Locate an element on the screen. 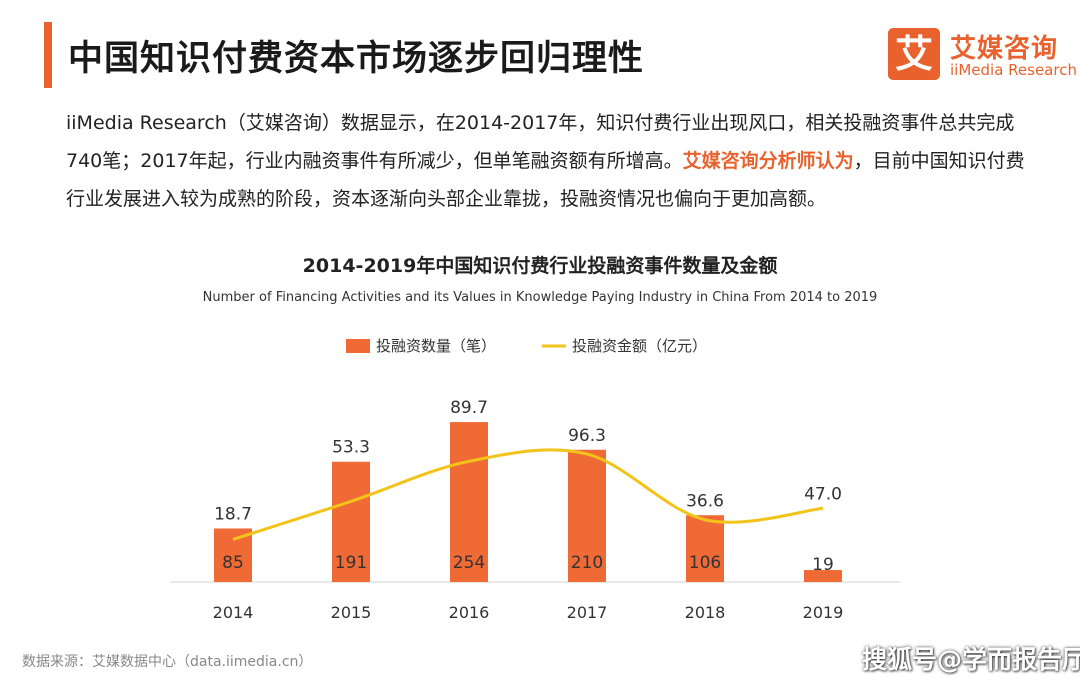  bar-value-label: 19 is located at coordinates (823, 565).